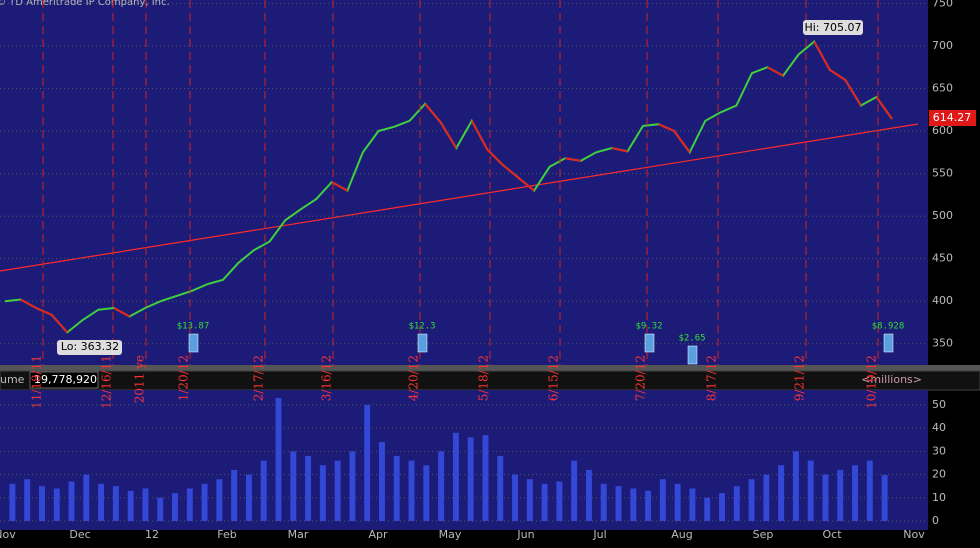 The height and width of the screenshot is (548, 980). I want to click on x-tick-label: Jul, so click(599, 534).